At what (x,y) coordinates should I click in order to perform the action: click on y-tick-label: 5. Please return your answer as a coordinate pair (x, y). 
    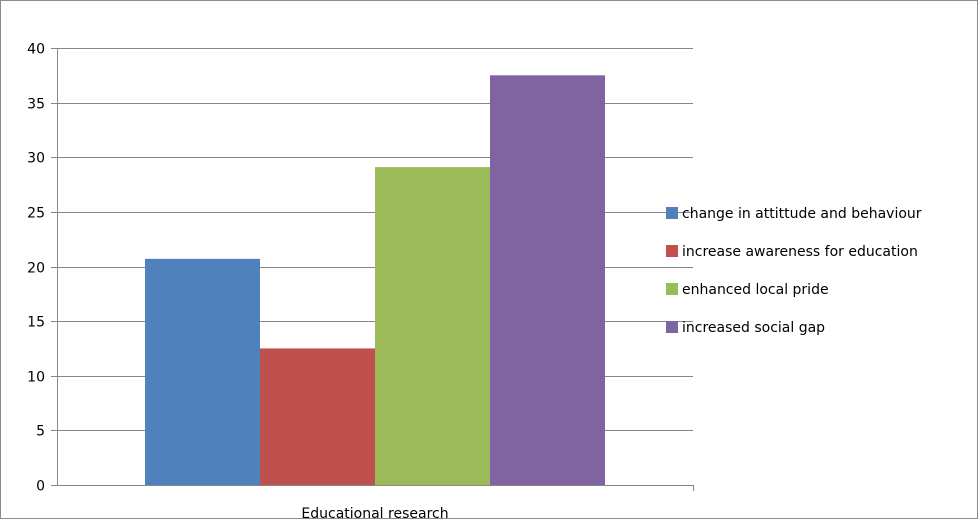
    Looking at the image, I should click on (40, 432).